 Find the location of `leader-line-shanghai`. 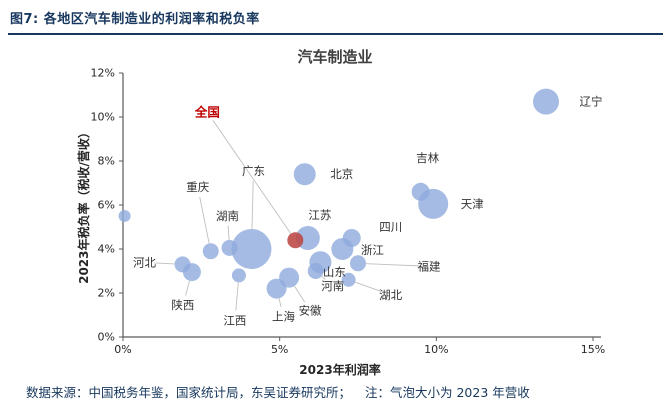

leader-line-shanghai is located at coordinates (280, 303).